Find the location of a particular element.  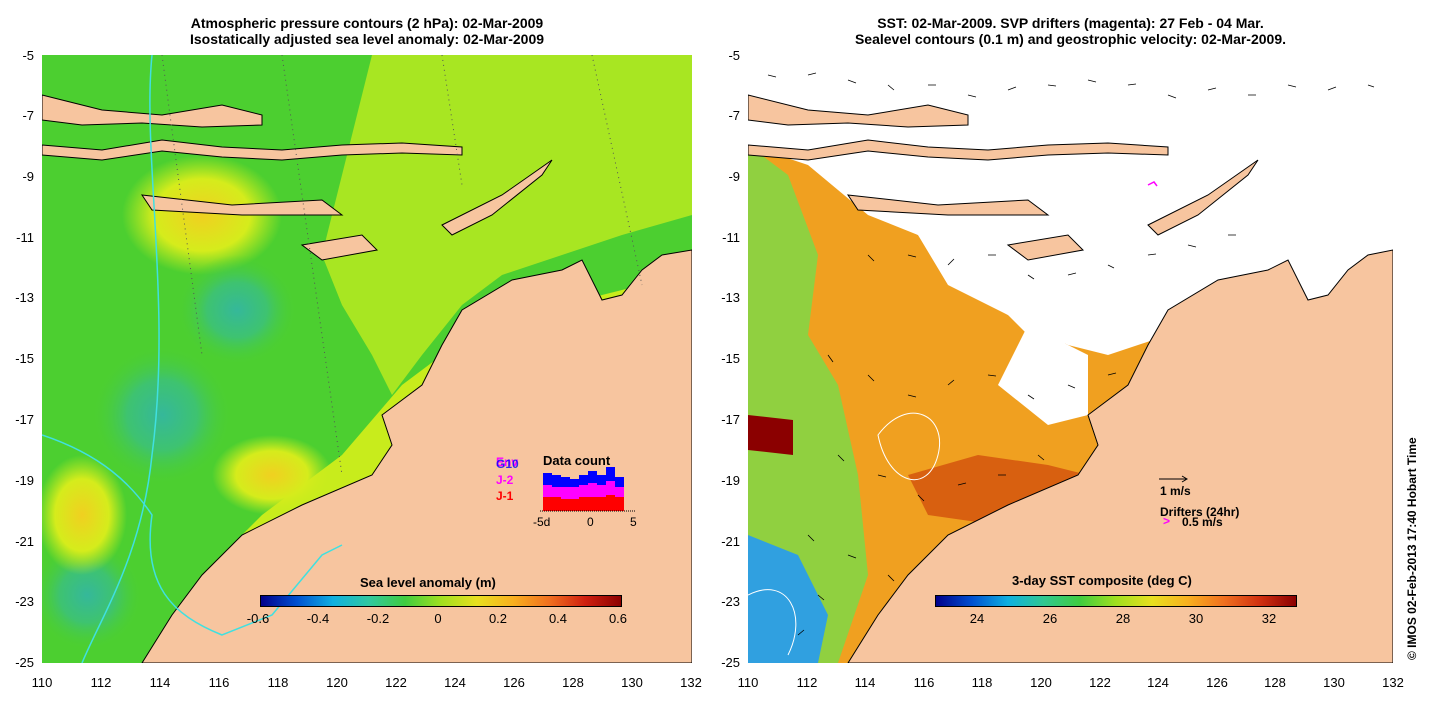

right-xtick-8: 126 is located at coordinates (1217, 682).